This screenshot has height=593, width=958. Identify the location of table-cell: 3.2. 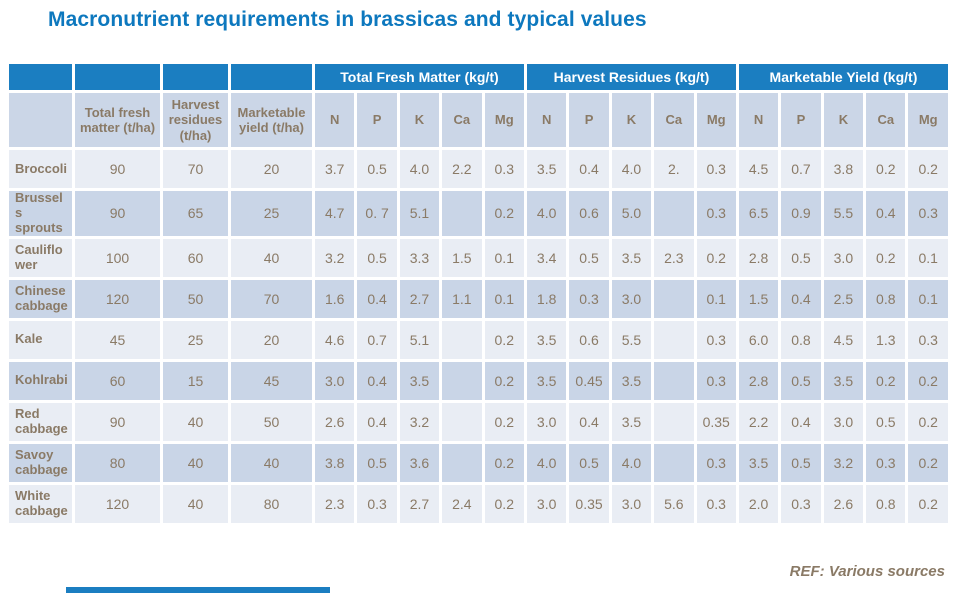
(334, 257).